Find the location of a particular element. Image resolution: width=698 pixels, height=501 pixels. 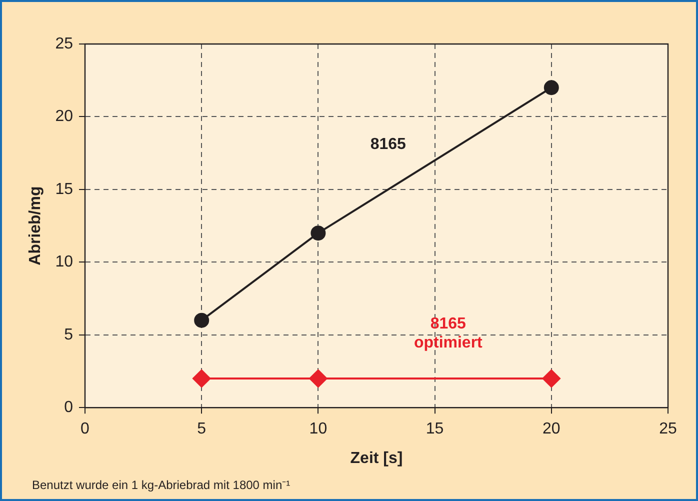

text: Benutzt wurde ein 1 kg-Abriebrad mit 1800 min⁻¹ is located at coordinates (161, 485).